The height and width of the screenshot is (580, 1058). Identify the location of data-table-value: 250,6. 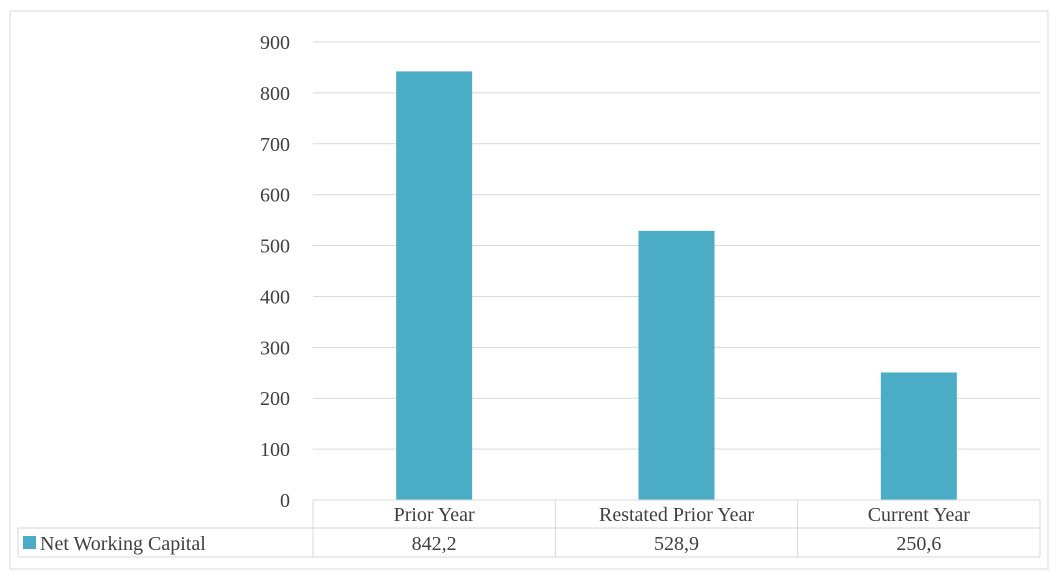
(918, 544).